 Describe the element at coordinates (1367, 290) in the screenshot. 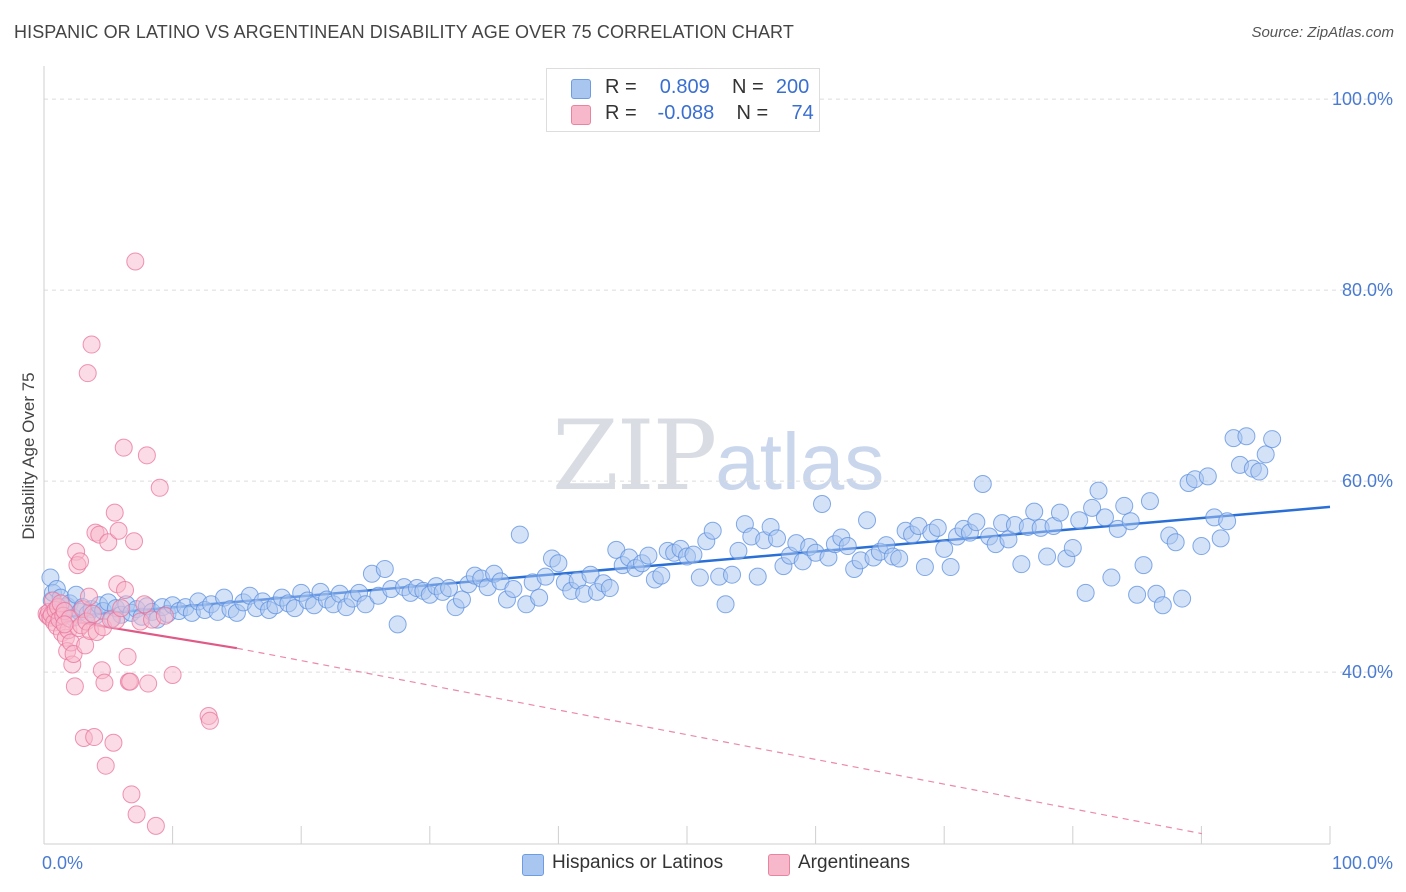

I see `y-tick-label-2: 80.0%` at that location.